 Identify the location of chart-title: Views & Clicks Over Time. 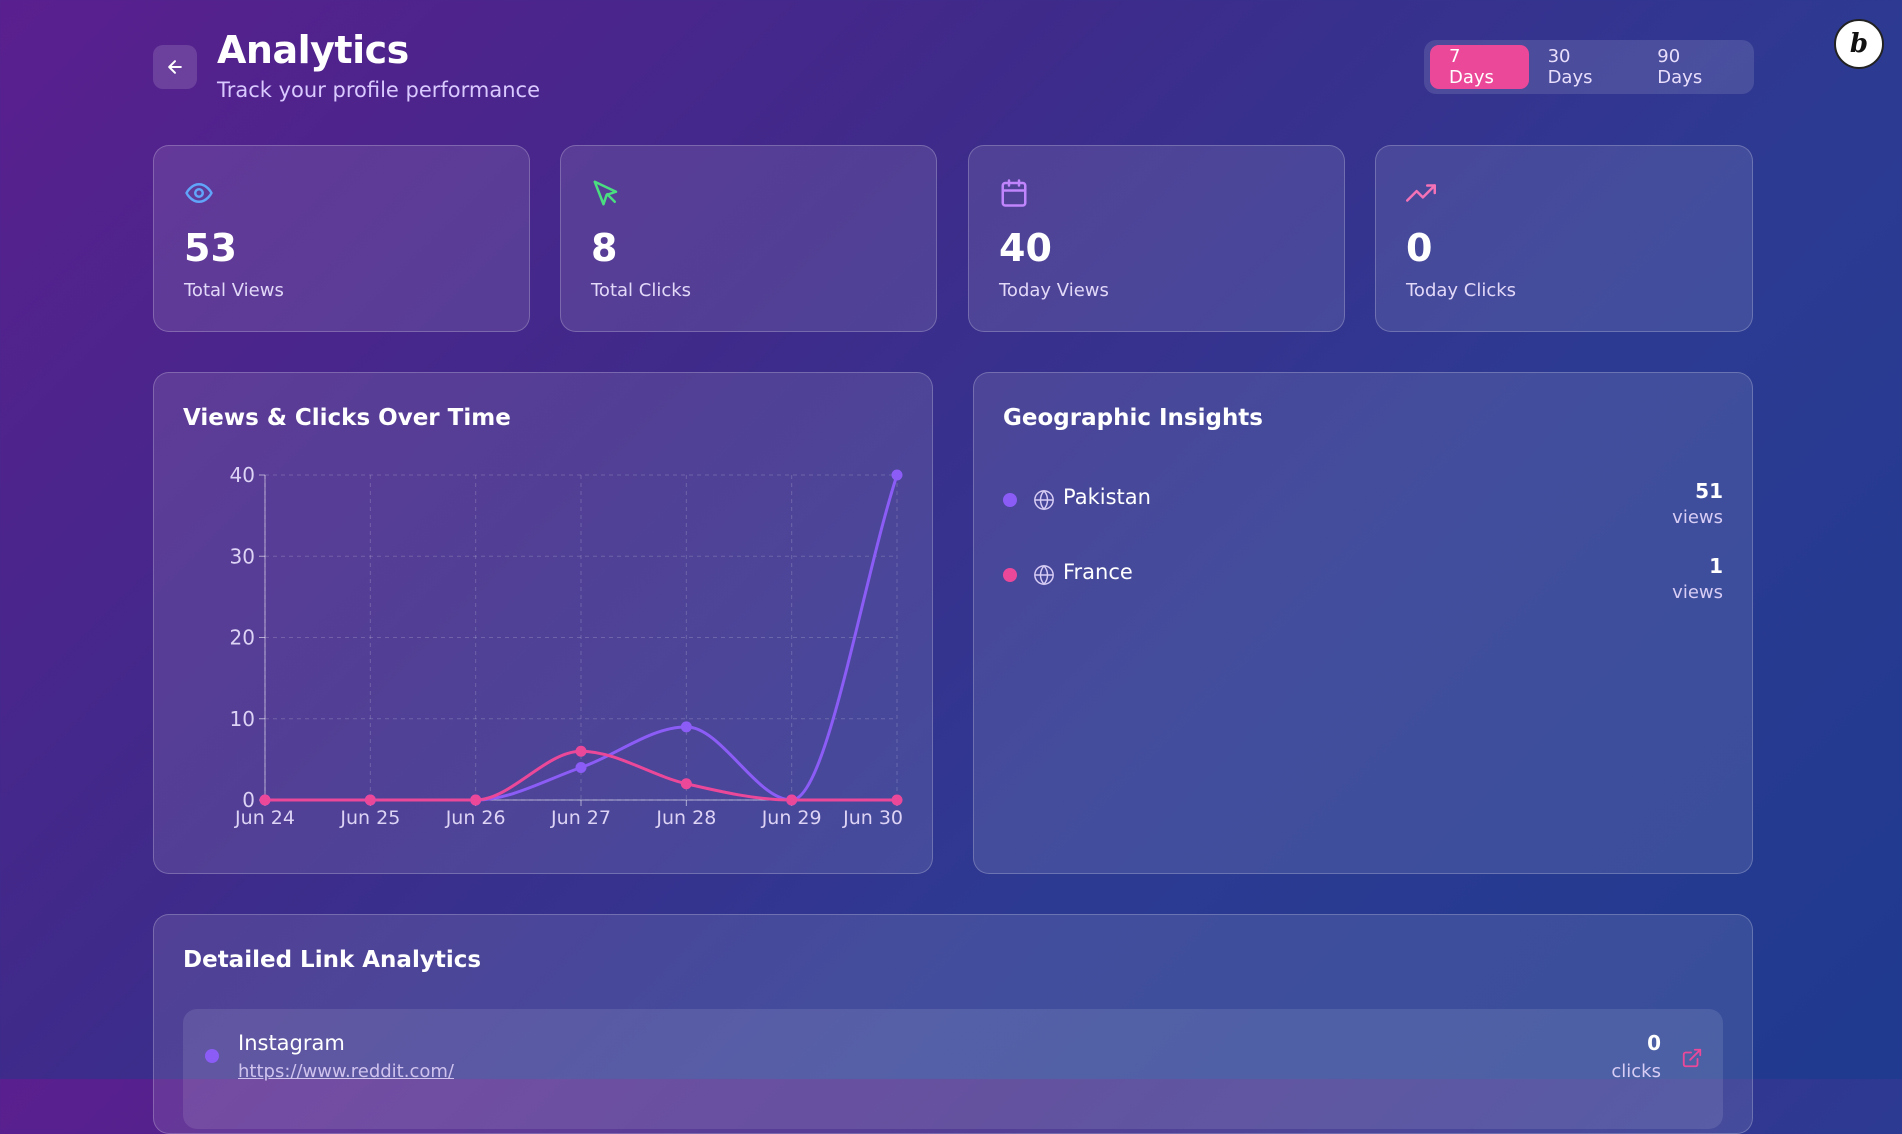
(347, 418).